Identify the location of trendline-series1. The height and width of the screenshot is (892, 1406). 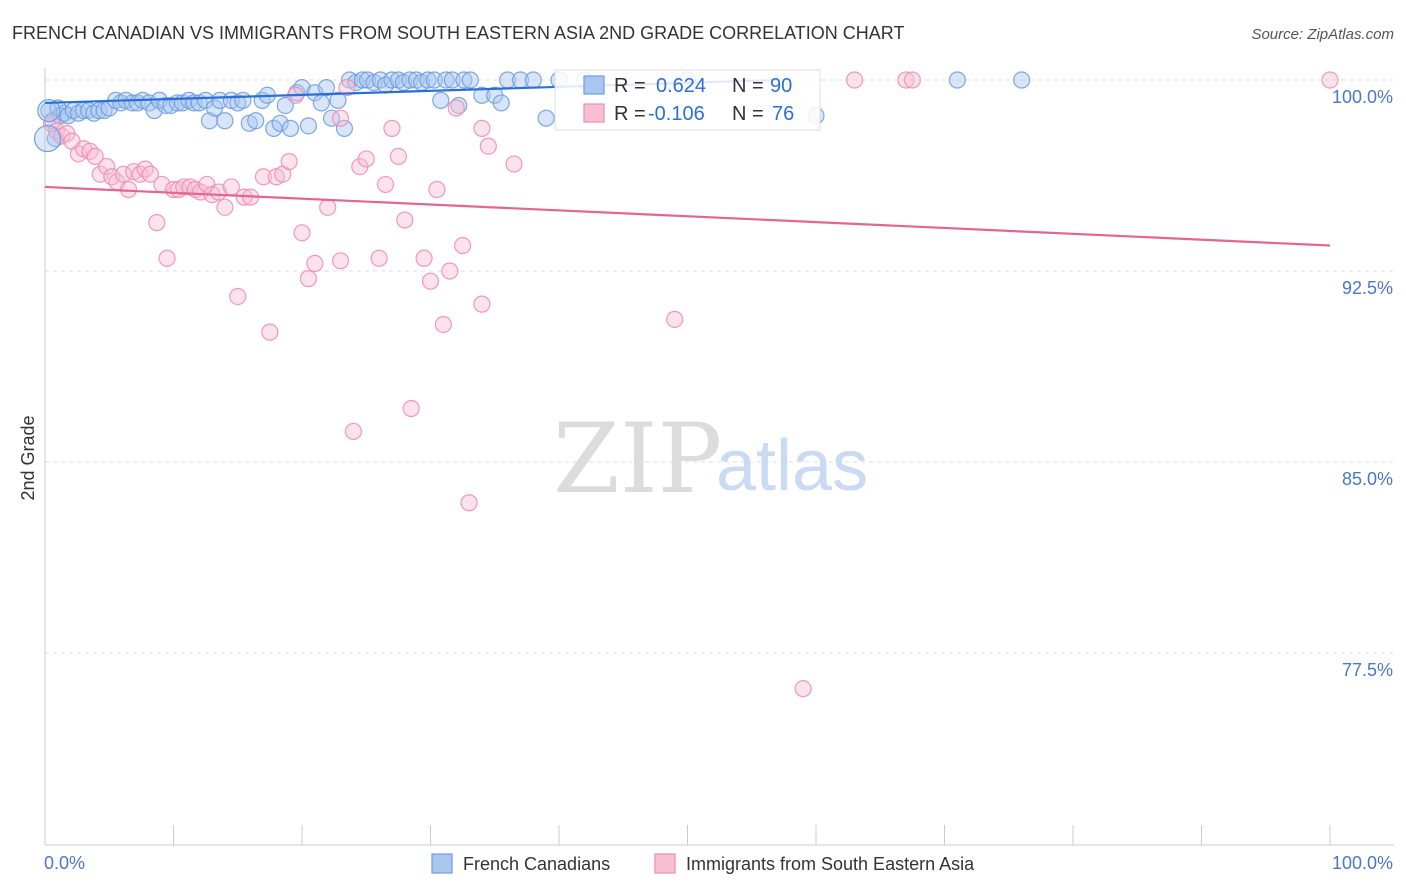
(687, 216).